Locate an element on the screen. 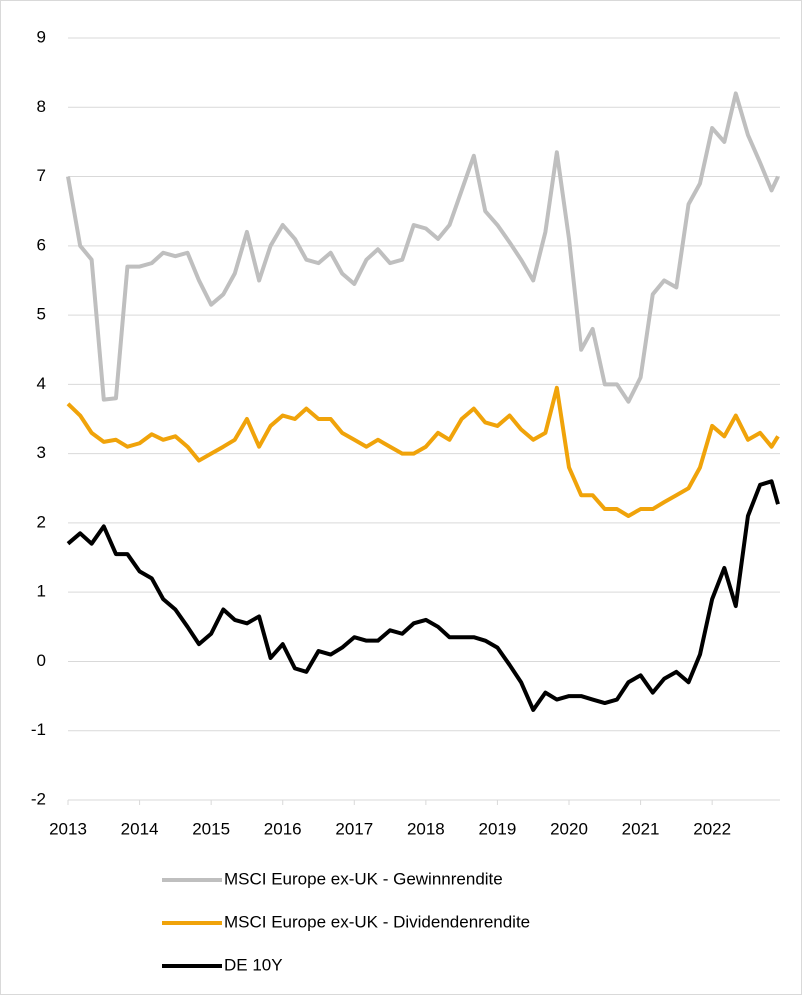 This screenshot has width=802, height=995. y-tick-label: 0 is located at coordinates (41, 660).